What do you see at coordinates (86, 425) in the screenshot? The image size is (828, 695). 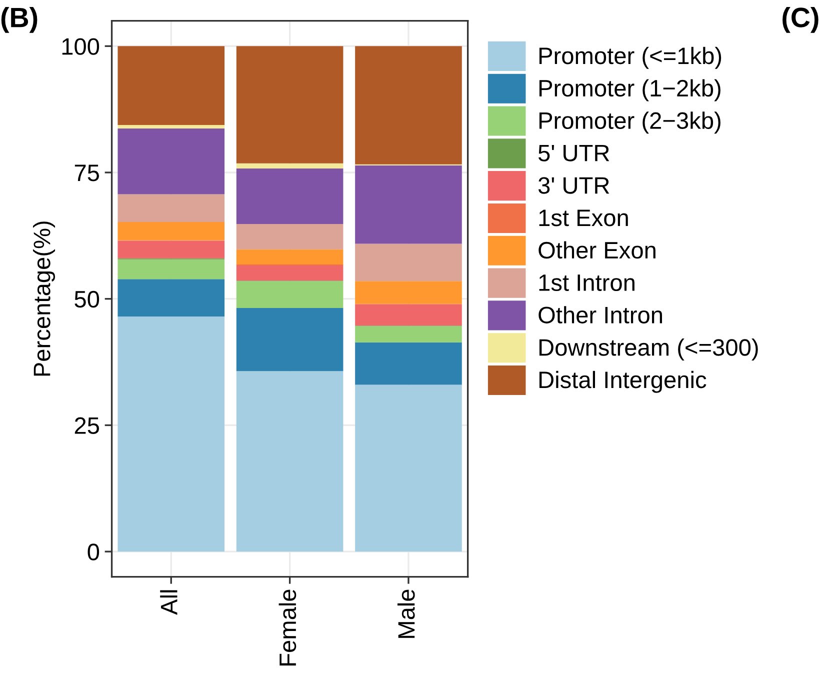 I see `y-tick-label: 25` at bounding box center [86, 425].